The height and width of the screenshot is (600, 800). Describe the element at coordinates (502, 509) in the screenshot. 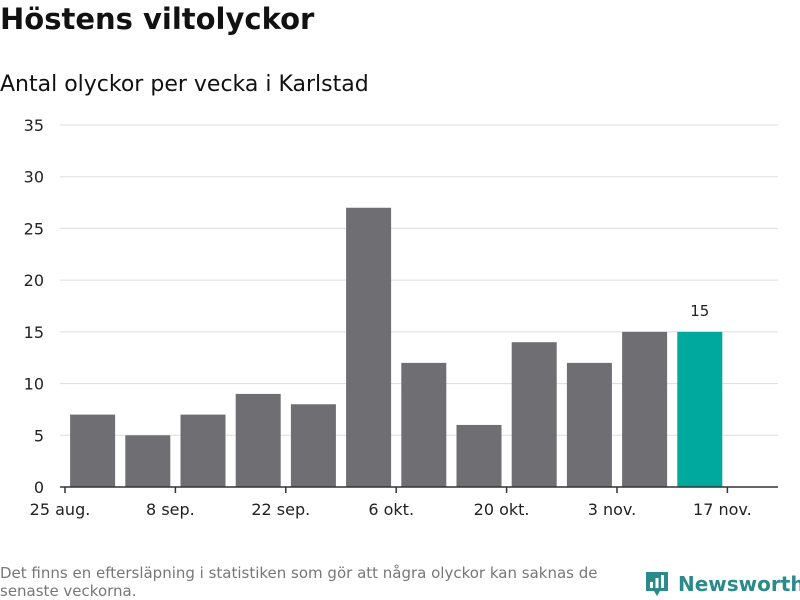

I see `x-tick-label: 20 okt.` at that location.